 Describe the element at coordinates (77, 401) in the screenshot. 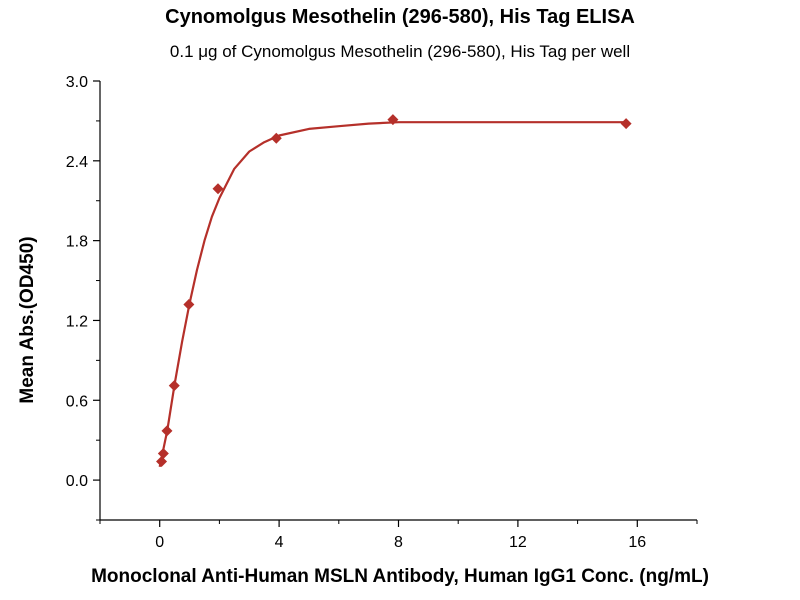

I see `y-tick-label: 0.6` at that location.